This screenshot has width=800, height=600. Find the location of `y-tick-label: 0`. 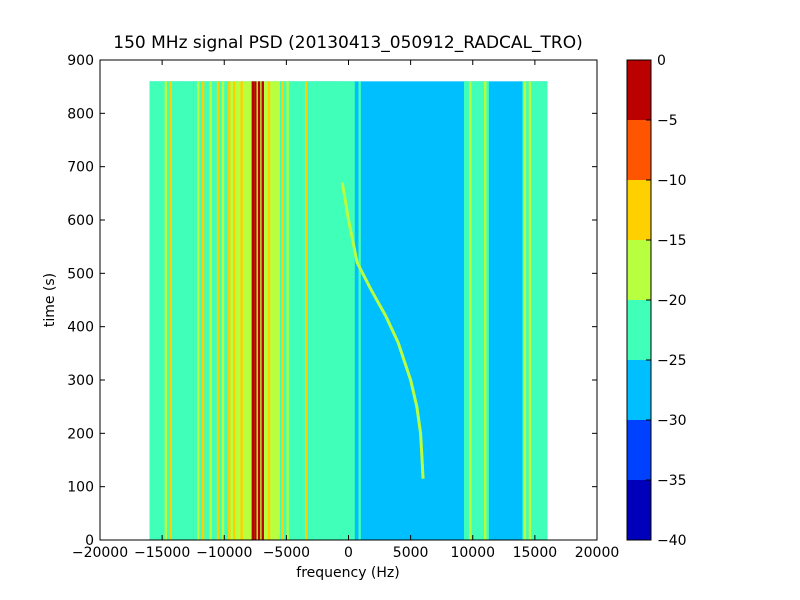

y-tick-label: 0 is located at coordinates (89, 541).